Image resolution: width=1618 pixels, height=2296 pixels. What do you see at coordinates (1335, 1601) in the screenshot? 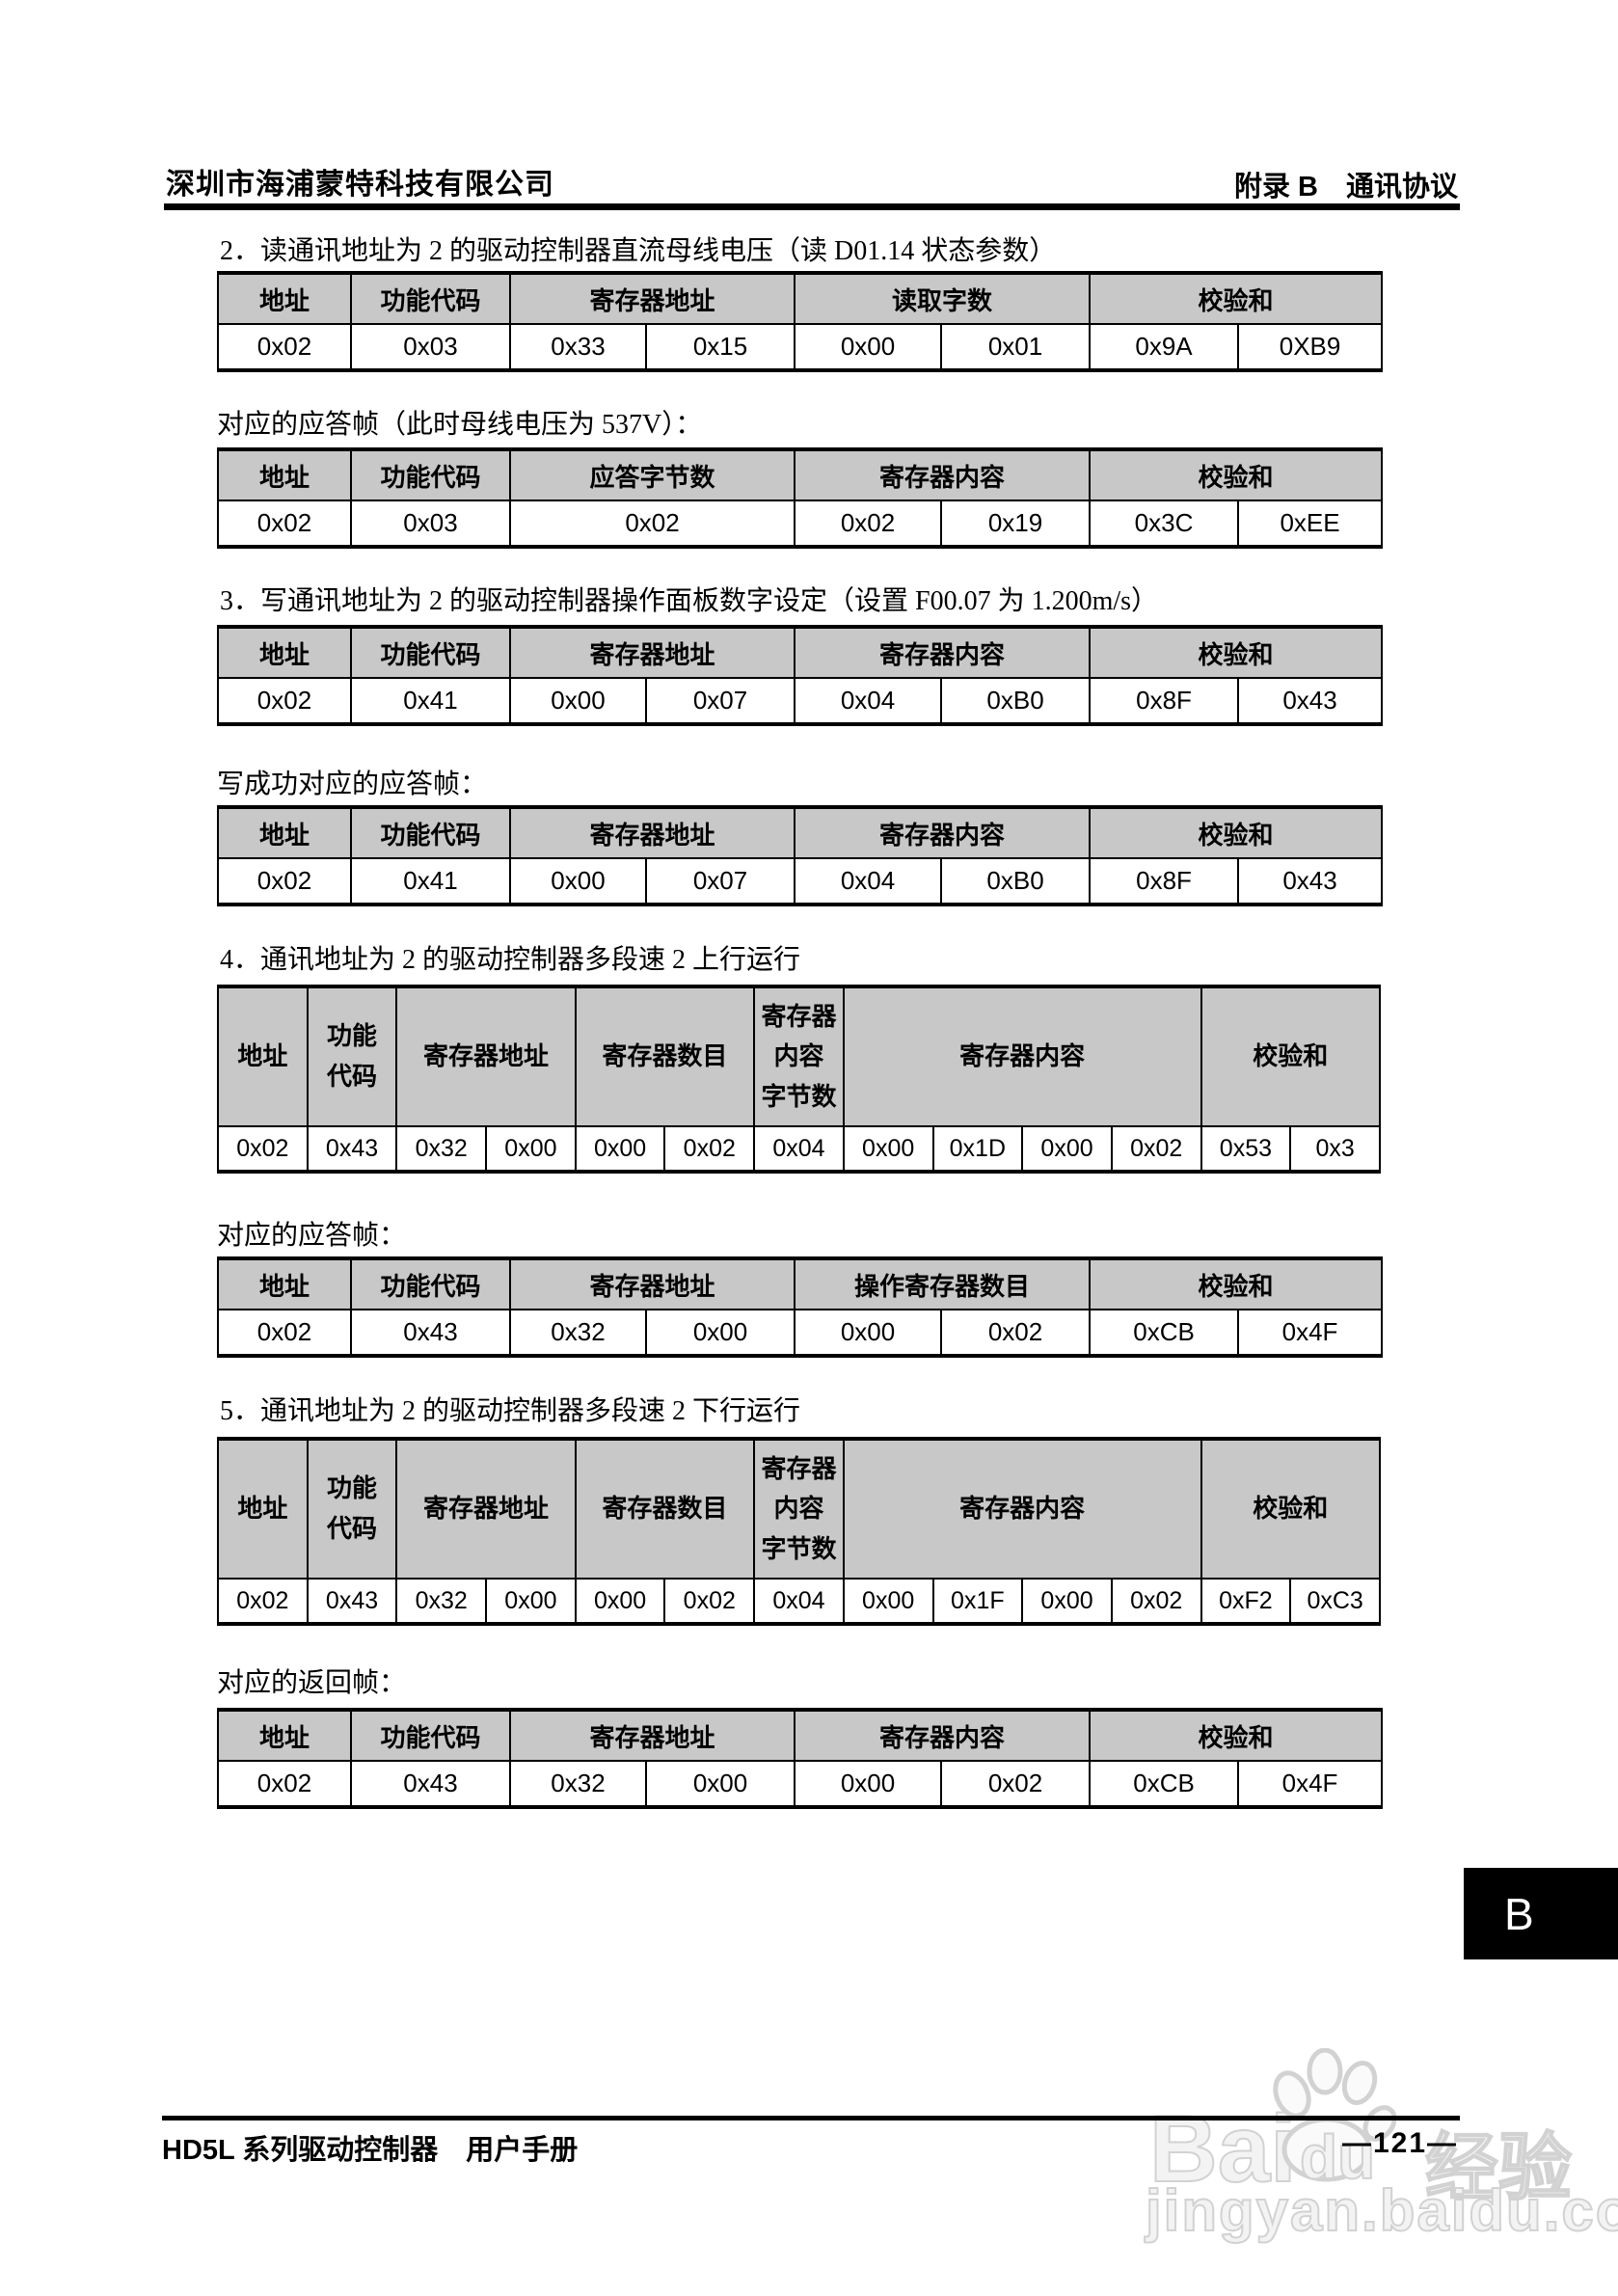
I see `value-cell: 0xC3` at bounding box center [1335, 1601].